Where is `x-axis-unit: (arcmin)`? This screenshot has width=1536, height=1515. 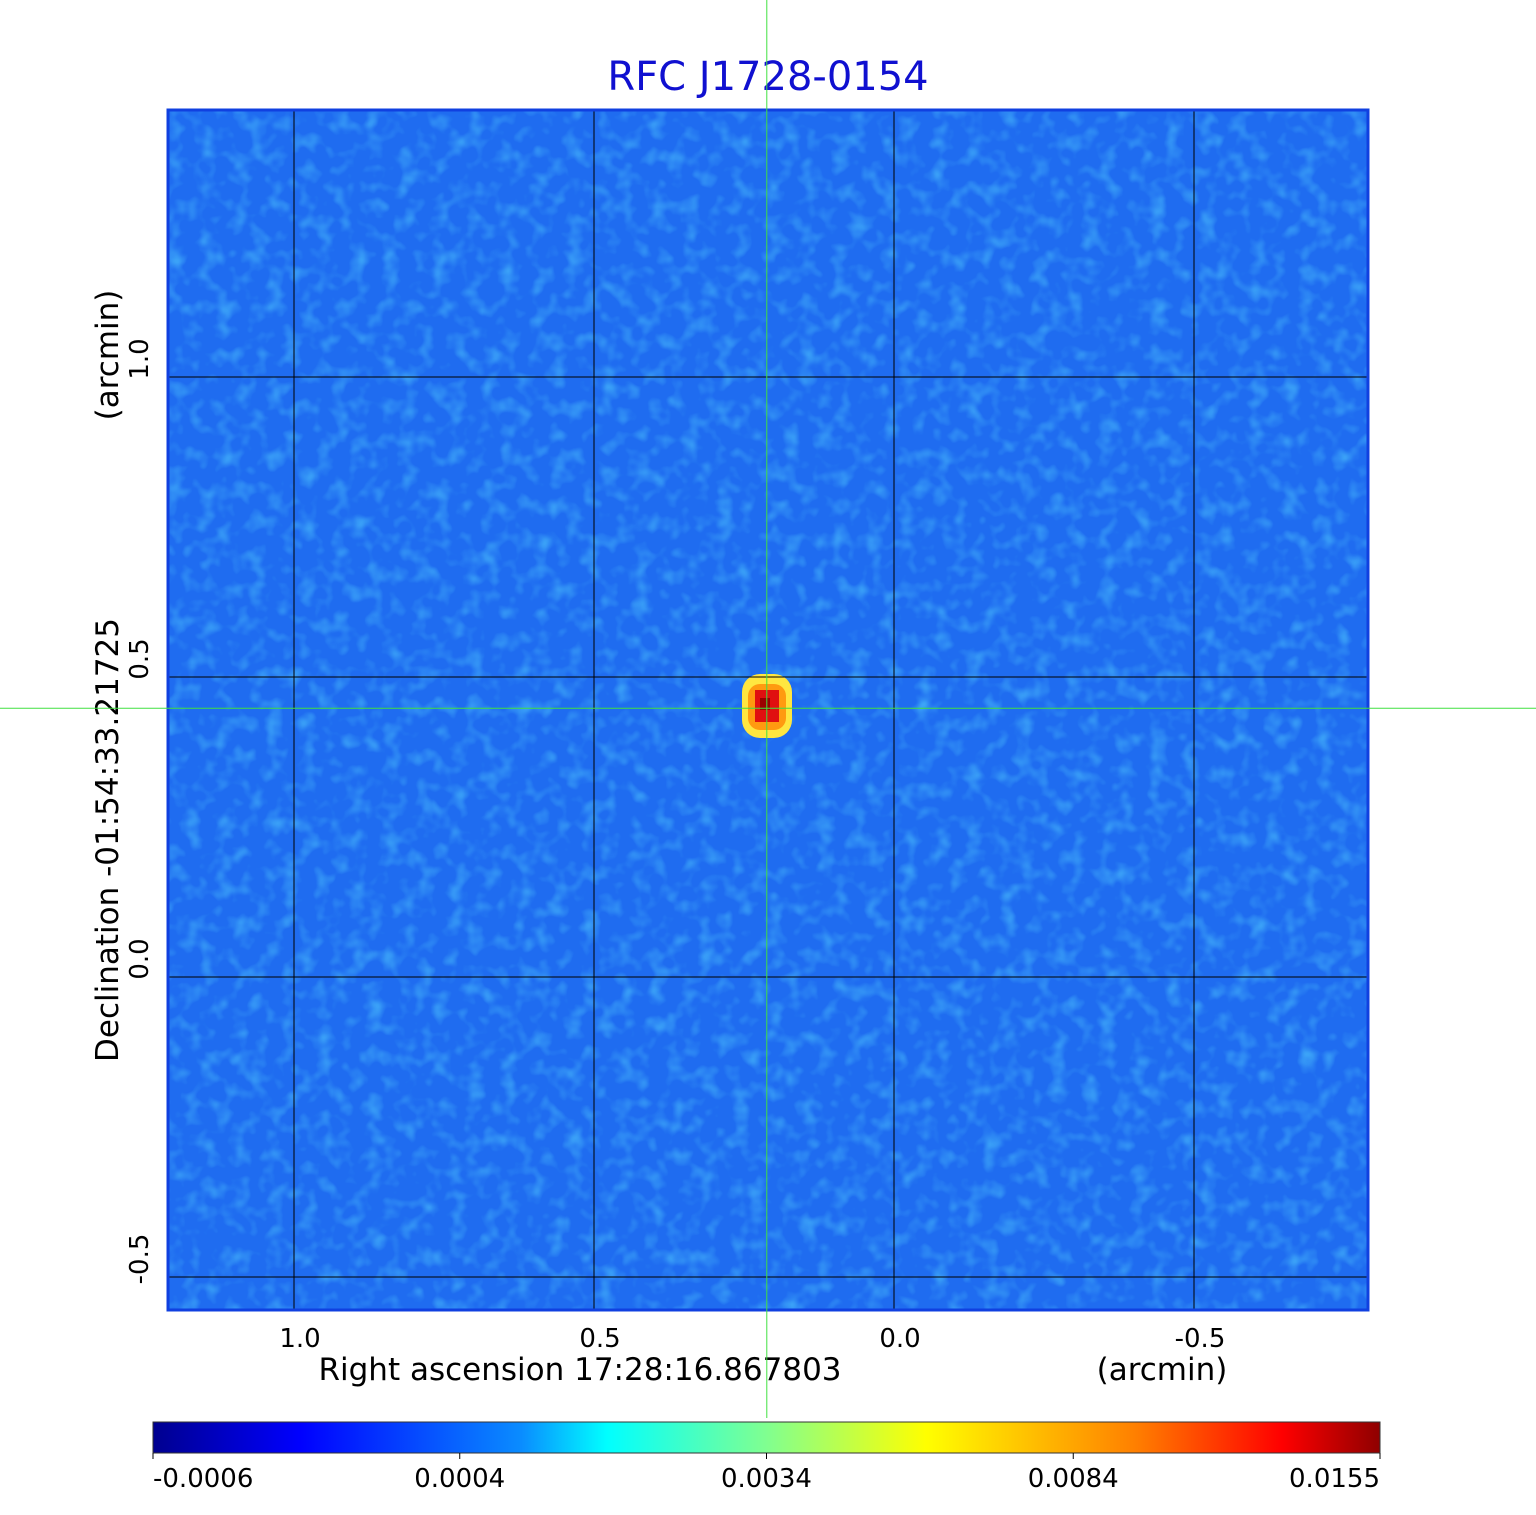 x-axis-unit: (arcmin) is located at coordinates (1162, 1370).